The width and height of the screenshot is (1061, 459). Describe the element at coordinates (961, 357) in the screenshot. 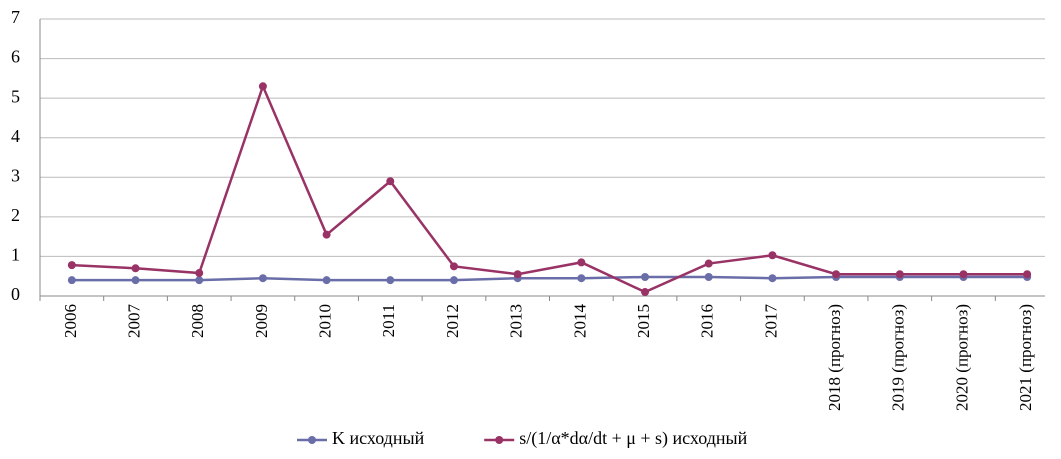

I see `x-tick-label: 2020 (прогноз)` at that location.